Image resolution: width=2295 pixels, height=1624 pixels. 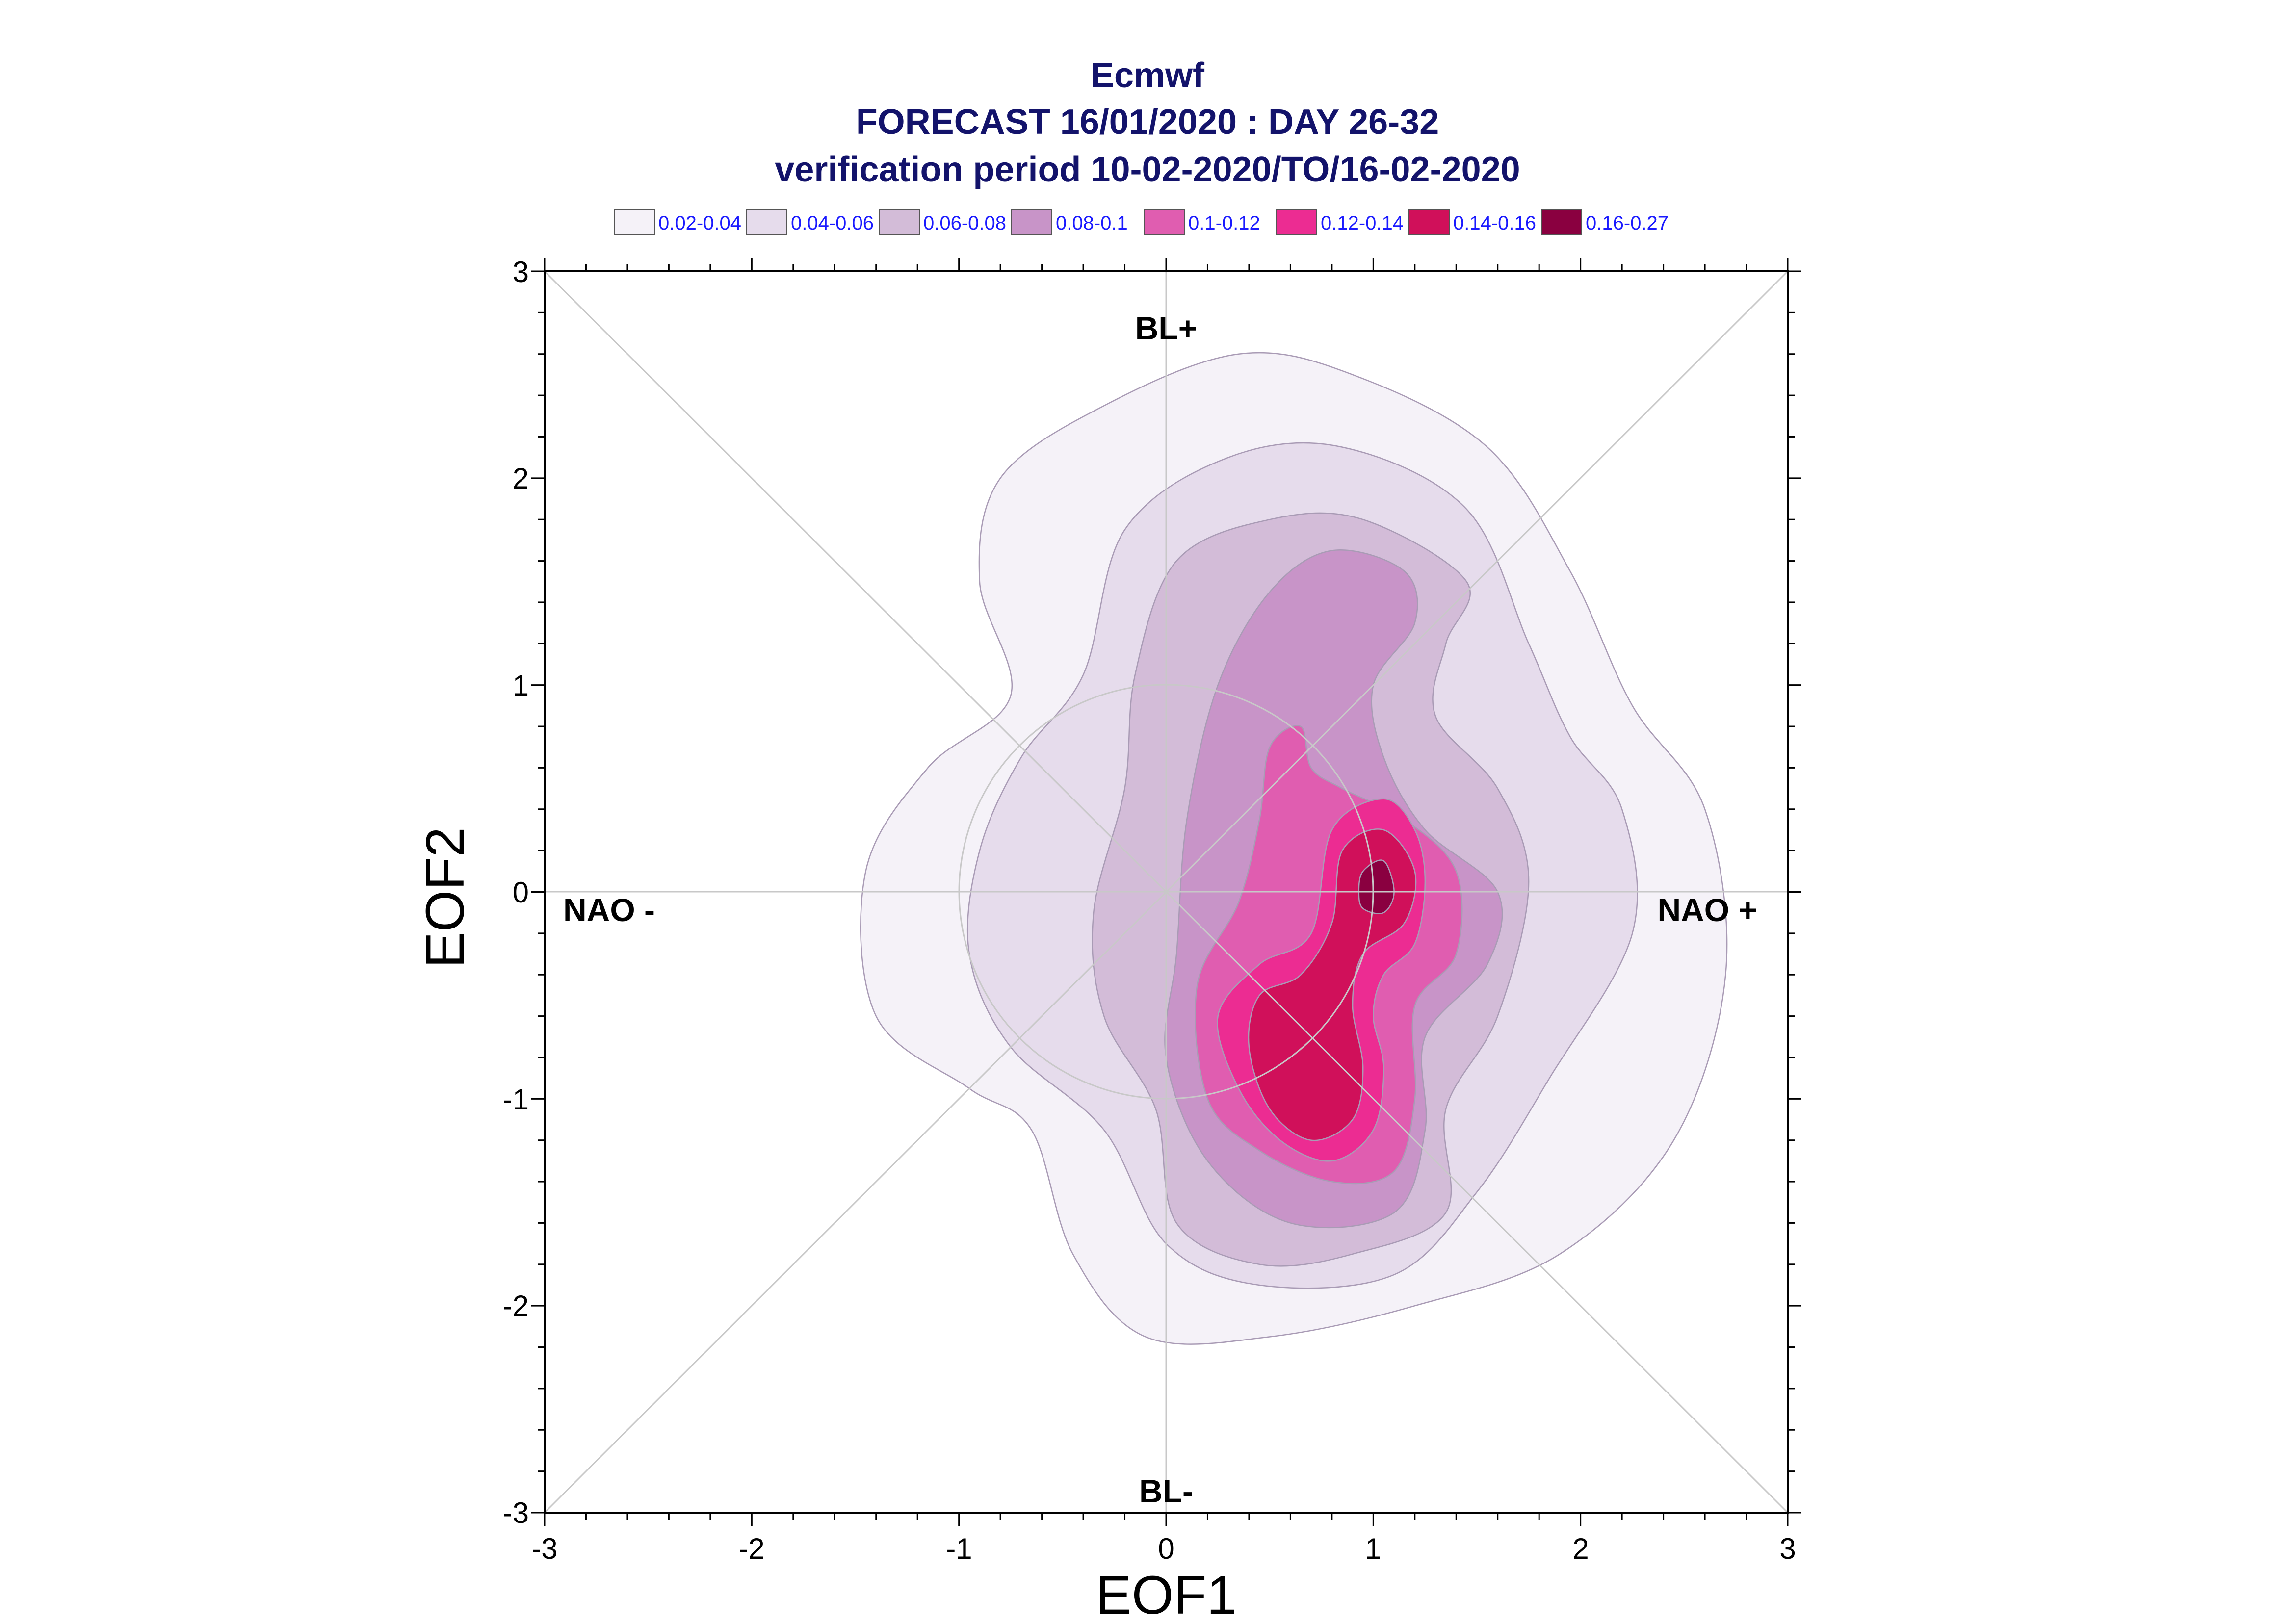 I want to click on legend-label: 0.04-0.06, so click(x=832, y=223).